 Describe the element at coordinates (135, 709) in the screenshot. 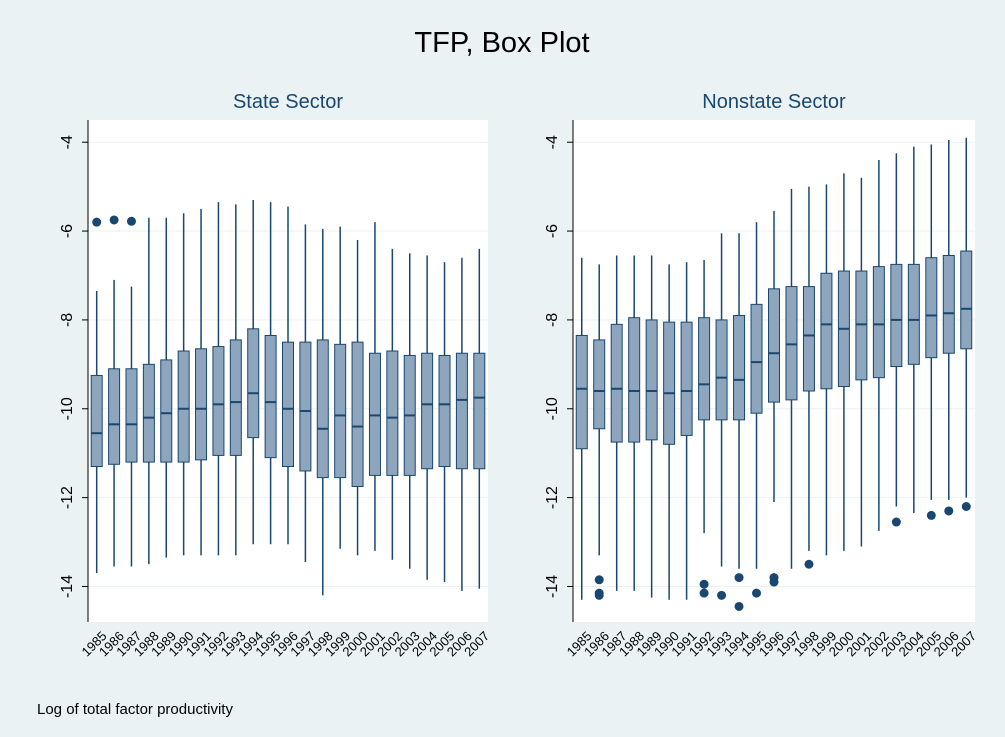

I see `chart-note: Log of total factor productivity` at that location.